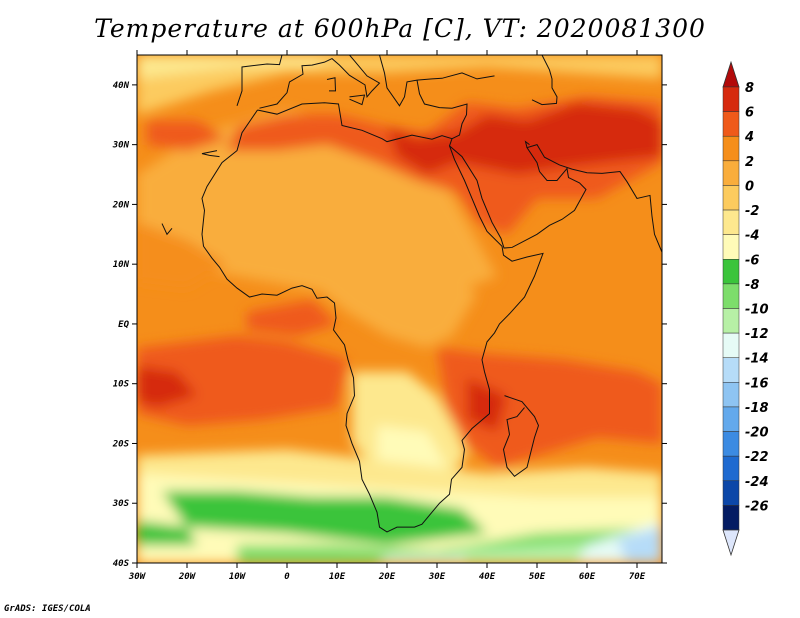  I want to click on x-tick-label: 50E, so click(537, 577).